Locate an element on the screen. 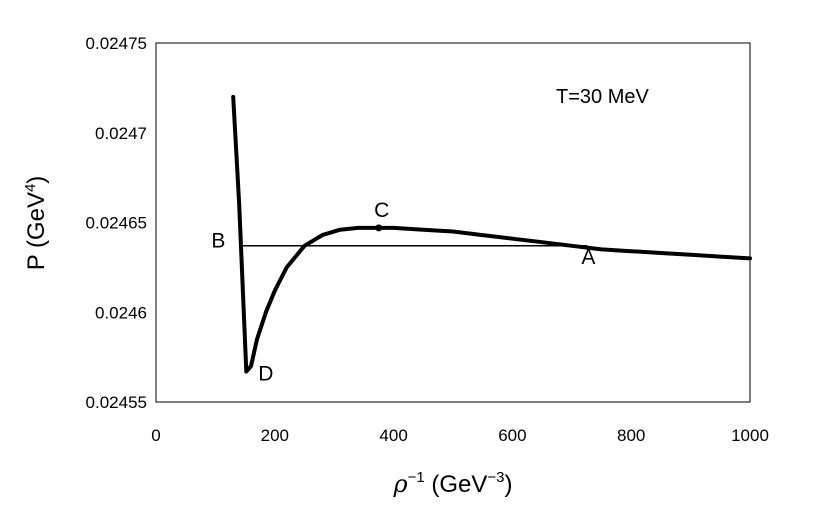 The width and height of the screenshot is (830, 517). y-axis-label-close: ) is located at coordinates (36, 180).